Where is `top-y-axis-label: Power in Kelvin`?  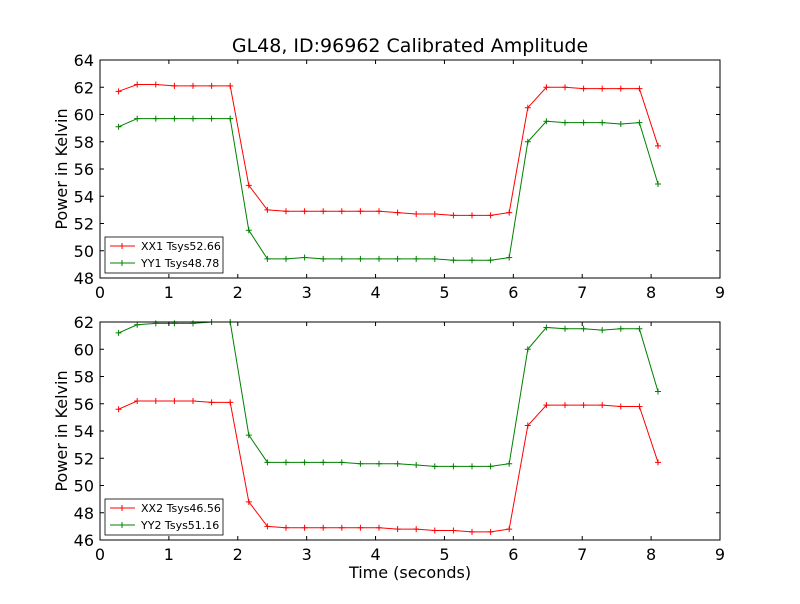 top-y-axis-label: Power in Kelvin is located at coordinates (61, 168).